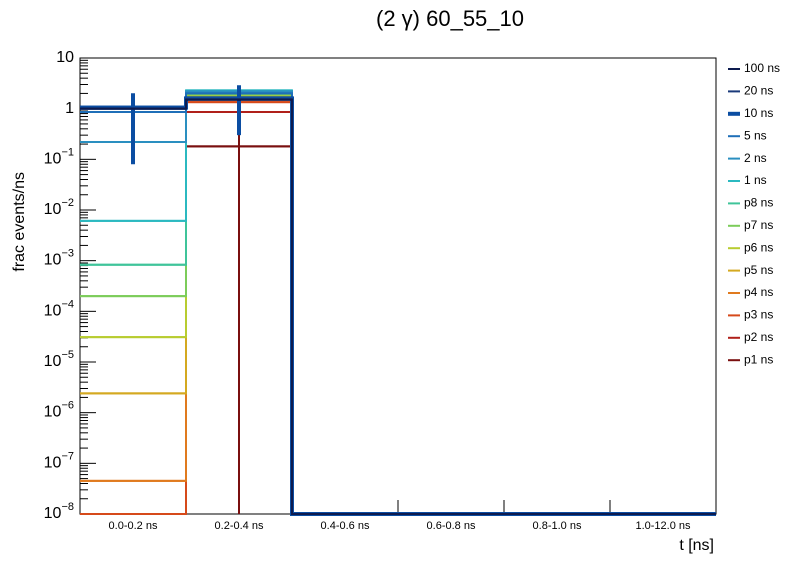 The height and width of the screenshot is (572, 796). What do you see at coordinates (67, 406) in the screenshot?
I see `tick-exponent: −6` at bounding box center [67, 406].